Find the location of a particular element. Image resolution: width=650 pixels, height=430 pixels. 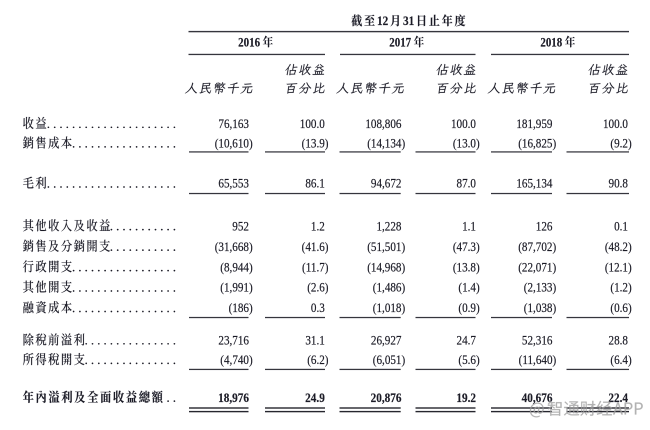

svg-text: 22.4 is located at coordinates (618, 397).